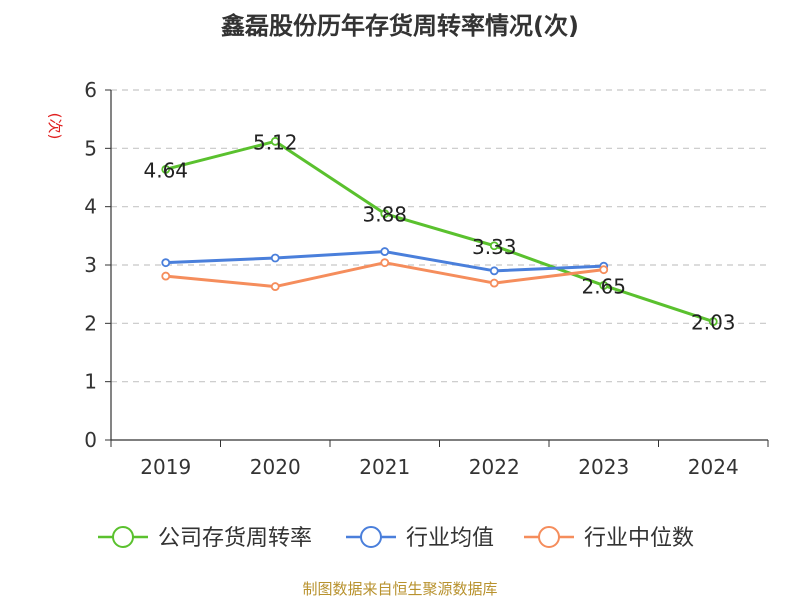 This screenshot has width=800, height=600. I want to click on legend: 公司存货周转率 行业均值 行业中位数, so click(396, 538).